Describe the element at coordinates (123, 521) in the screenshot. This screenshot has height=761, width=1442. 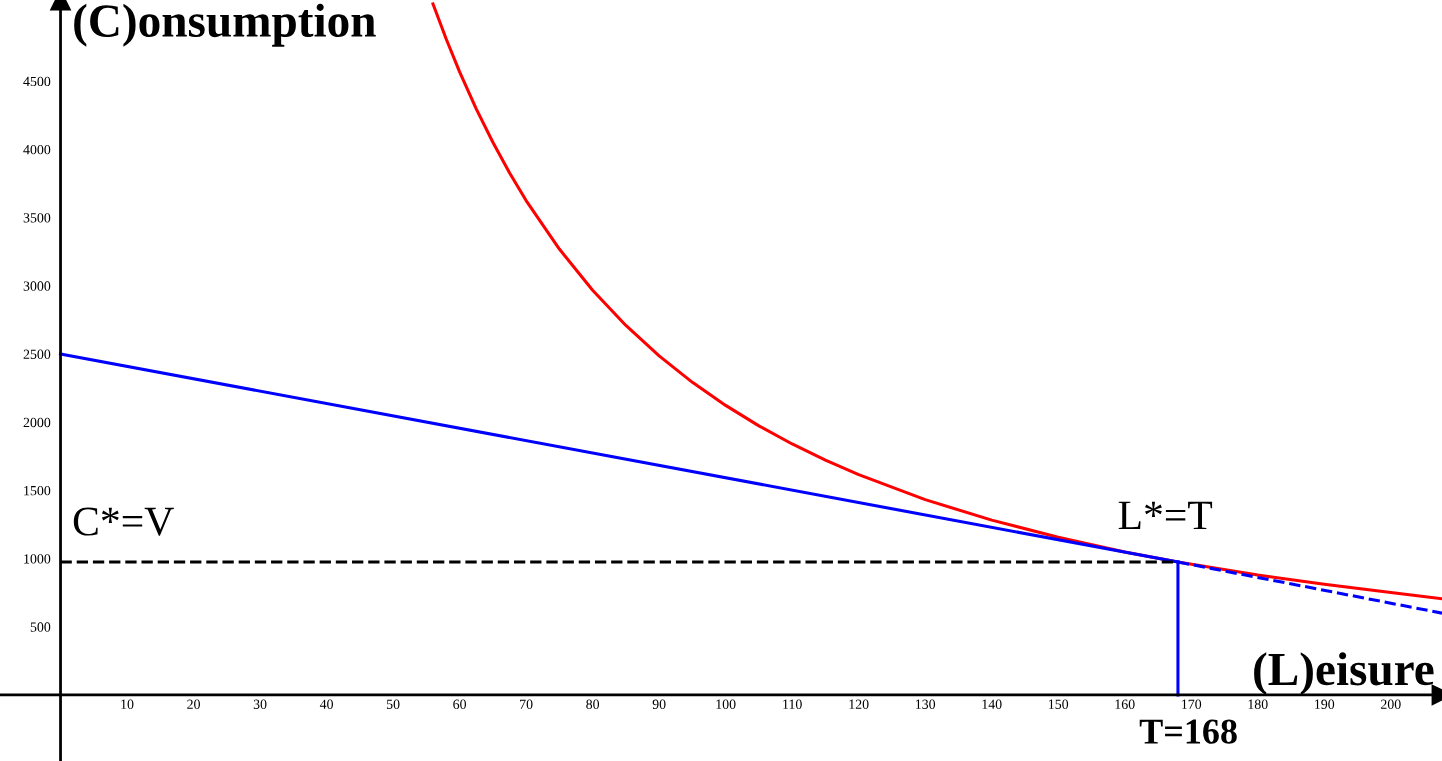
I see `annotation: C*=V` at that location.